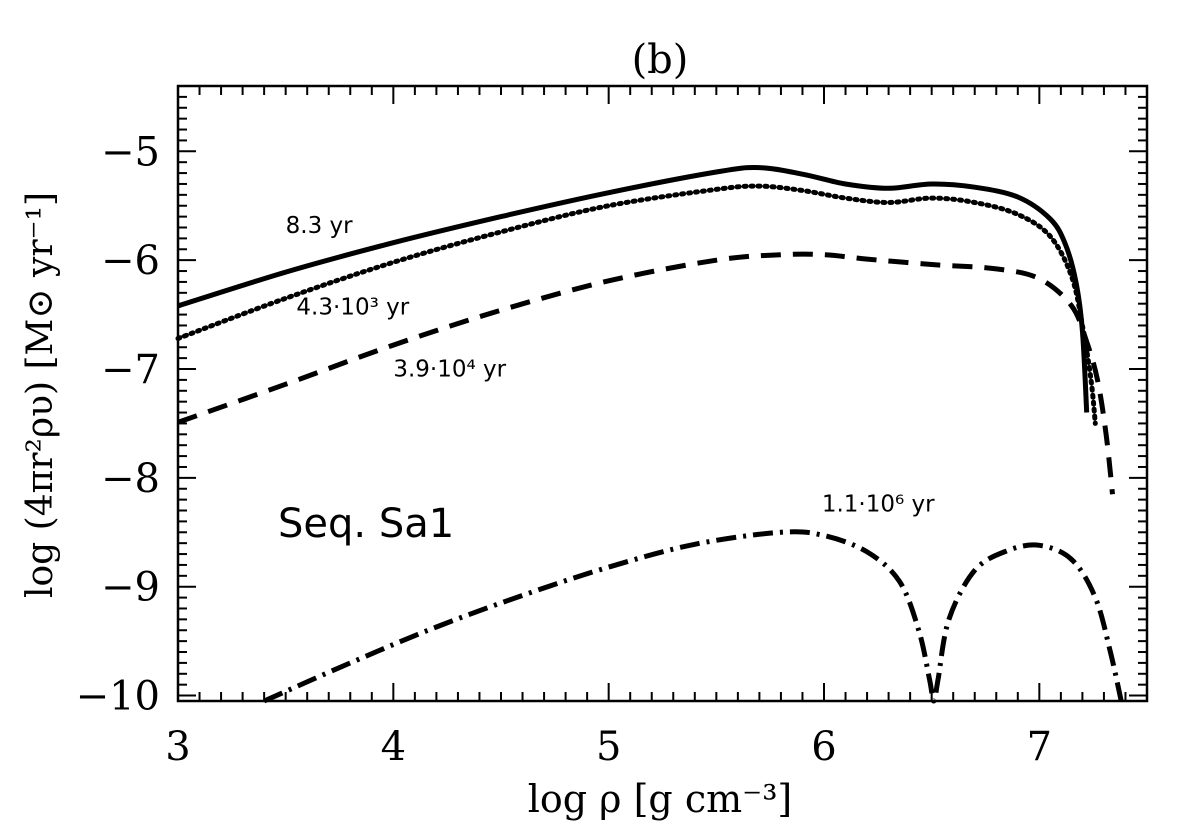  I want to click on y-tick-label: −5, so click(130, 152).